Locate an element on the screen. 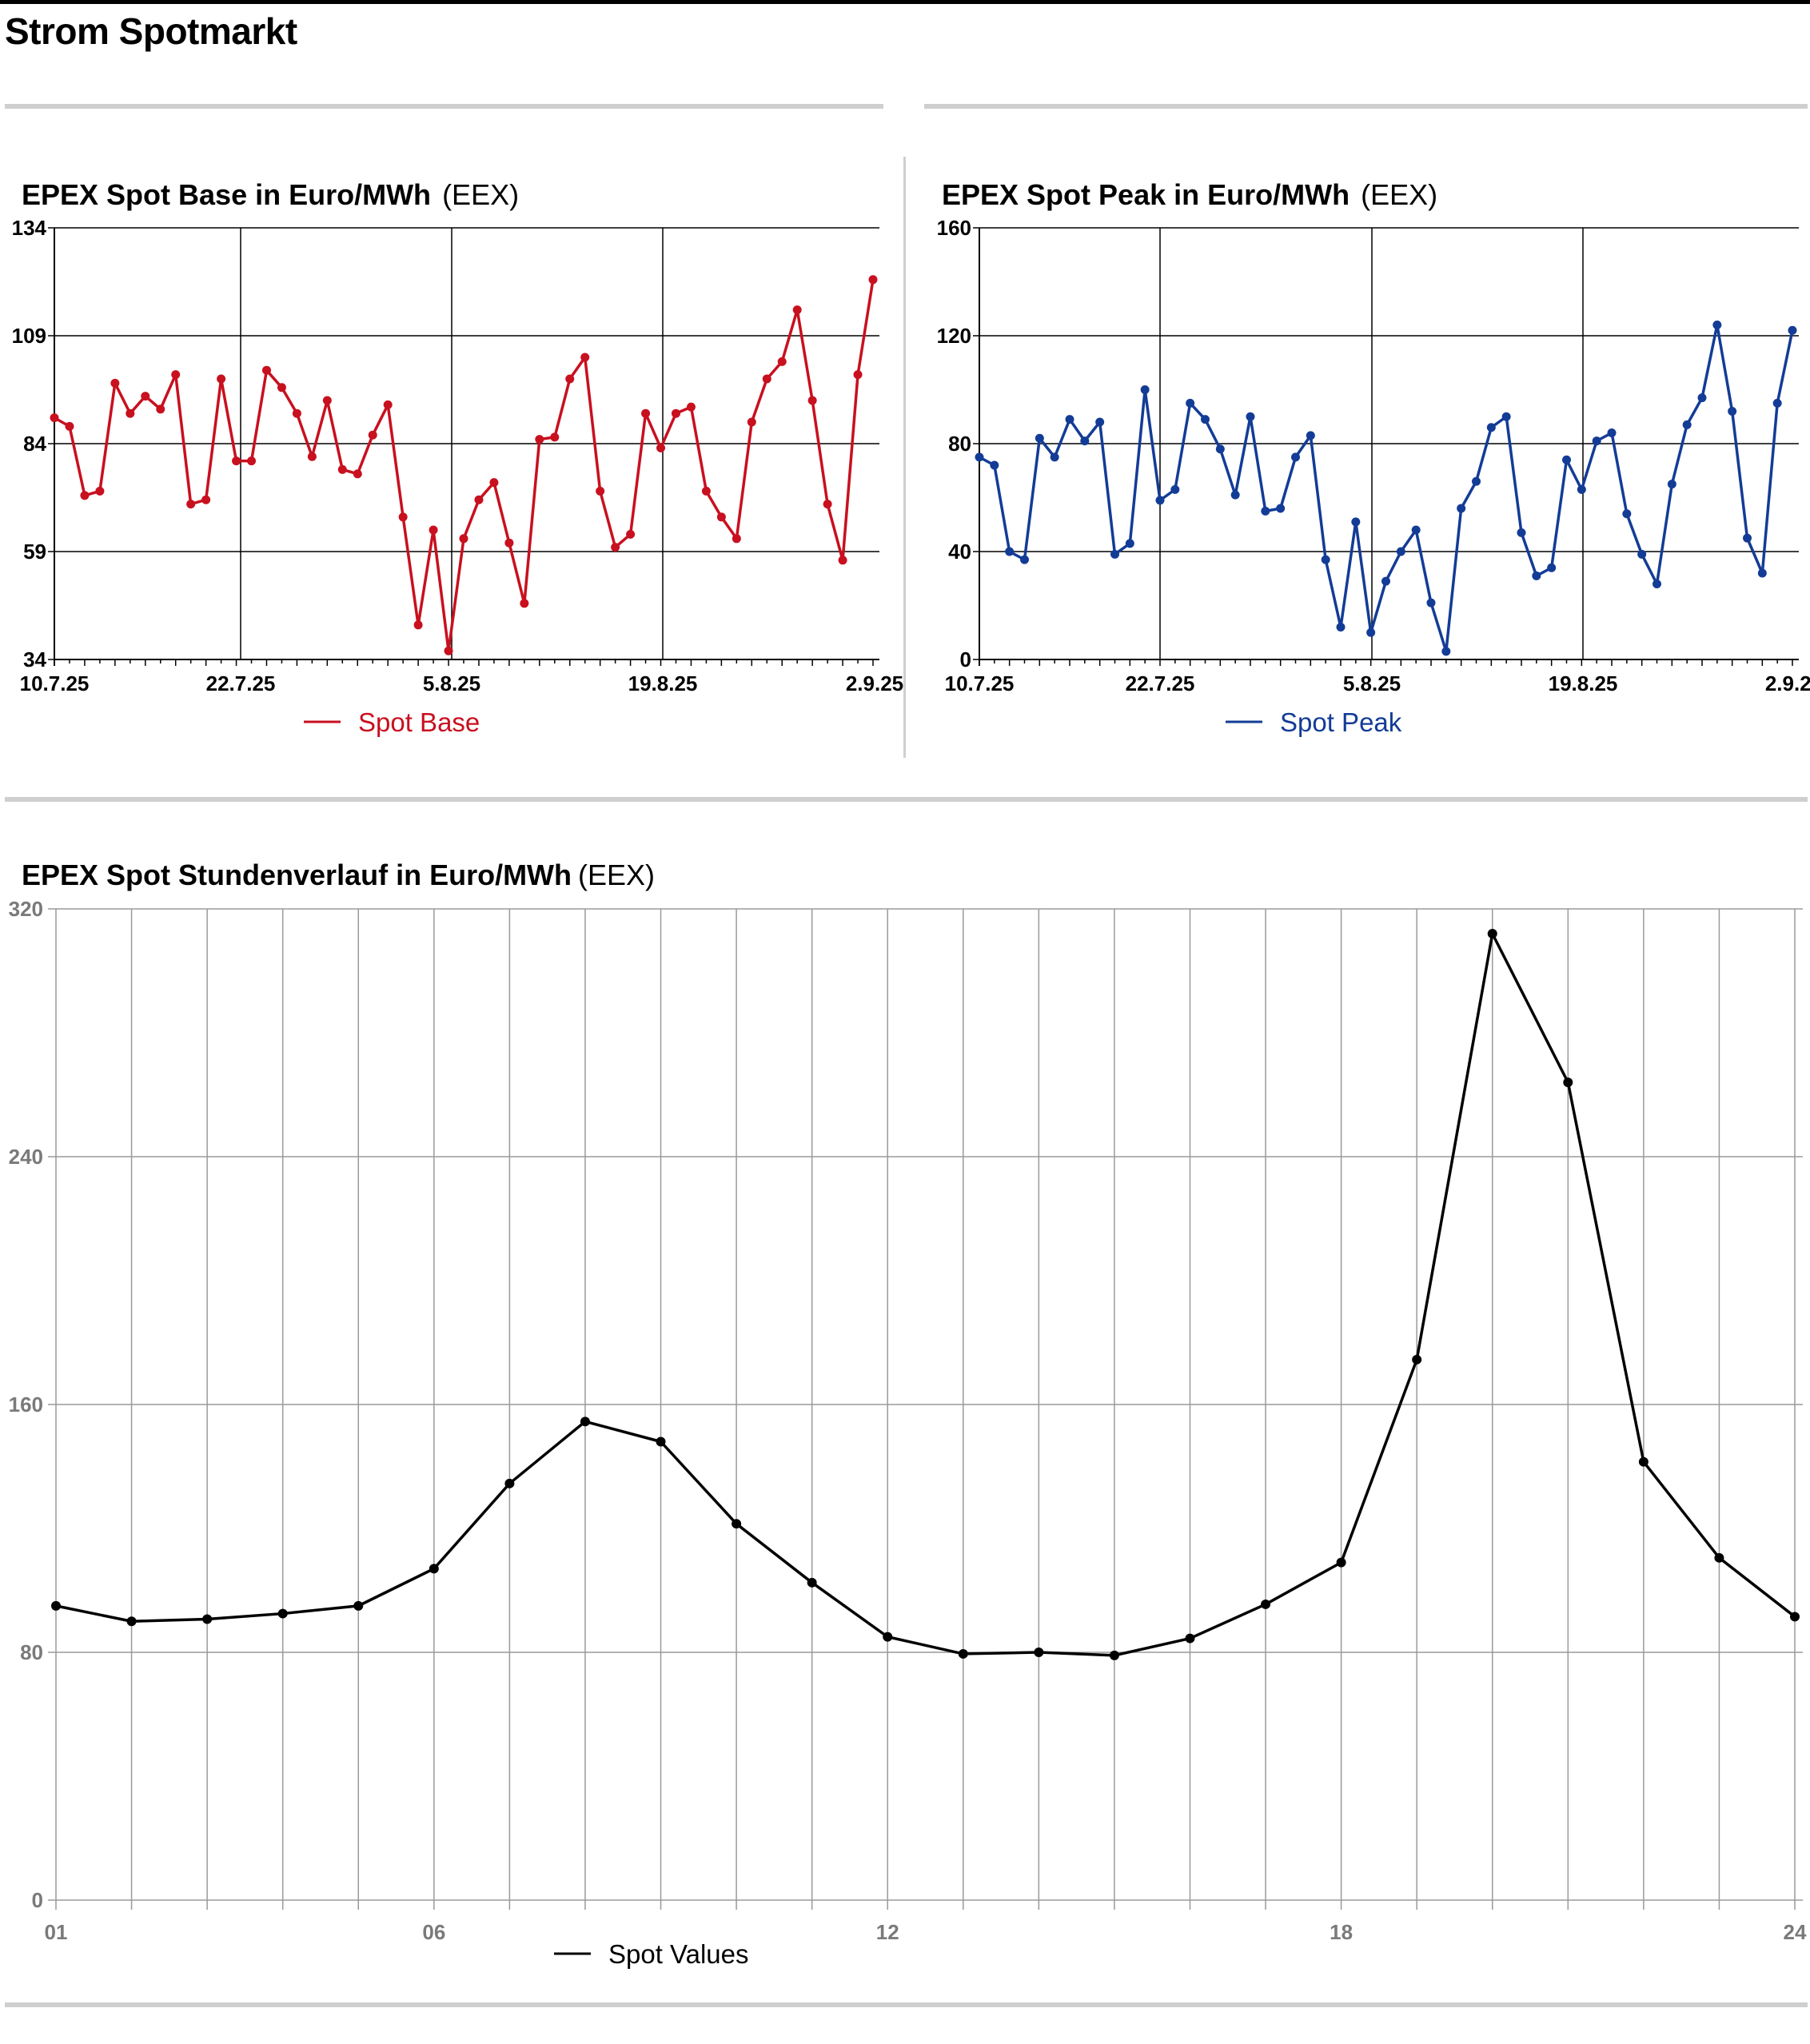 The height and width of the screenshot is (2044, 1810). peak-chart-title: EPEX Spot Peak in Euro/MWh (EEX) is located at coordinates (1189, 195).